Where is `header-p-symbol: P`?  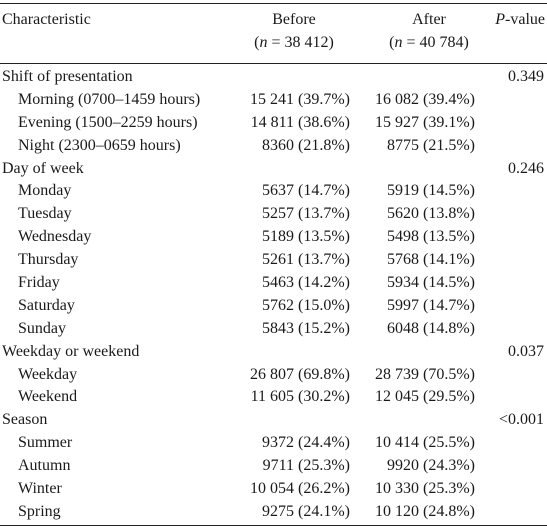
header-p-symbol: P is located at coordinates (500, 19).